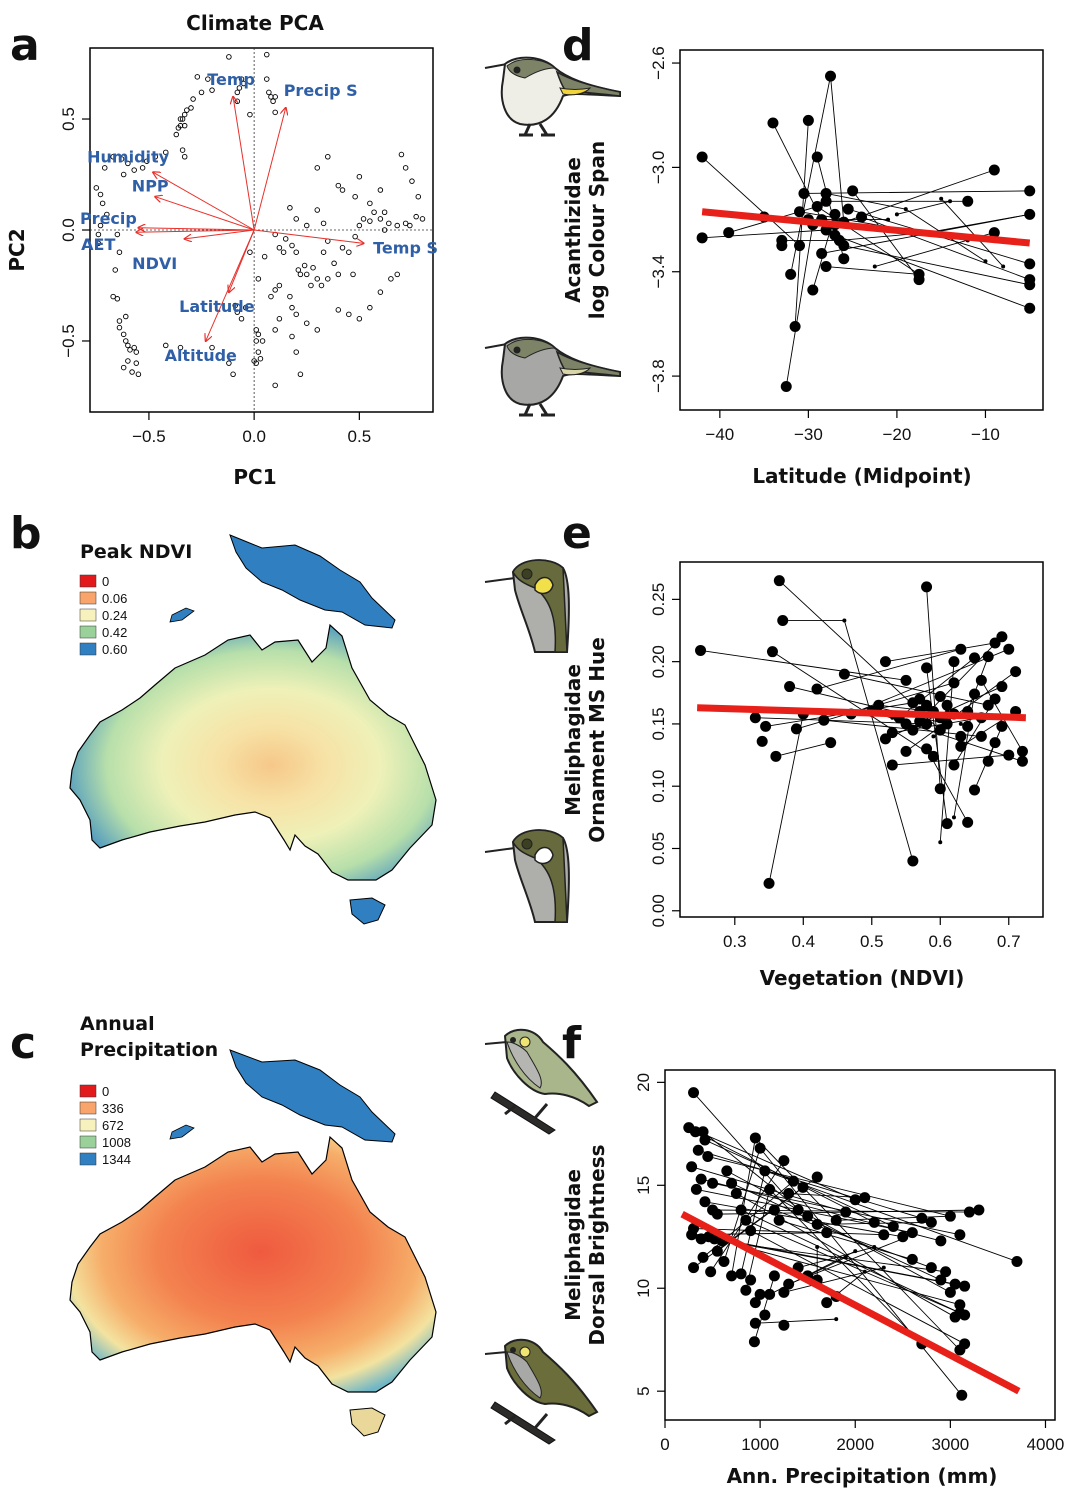 This screenshot has height=1493, width=1075. Describe the element at coordinates (541, 1081) in the screenshot. I see `honeyeater-pale-perched-icon` at that location.